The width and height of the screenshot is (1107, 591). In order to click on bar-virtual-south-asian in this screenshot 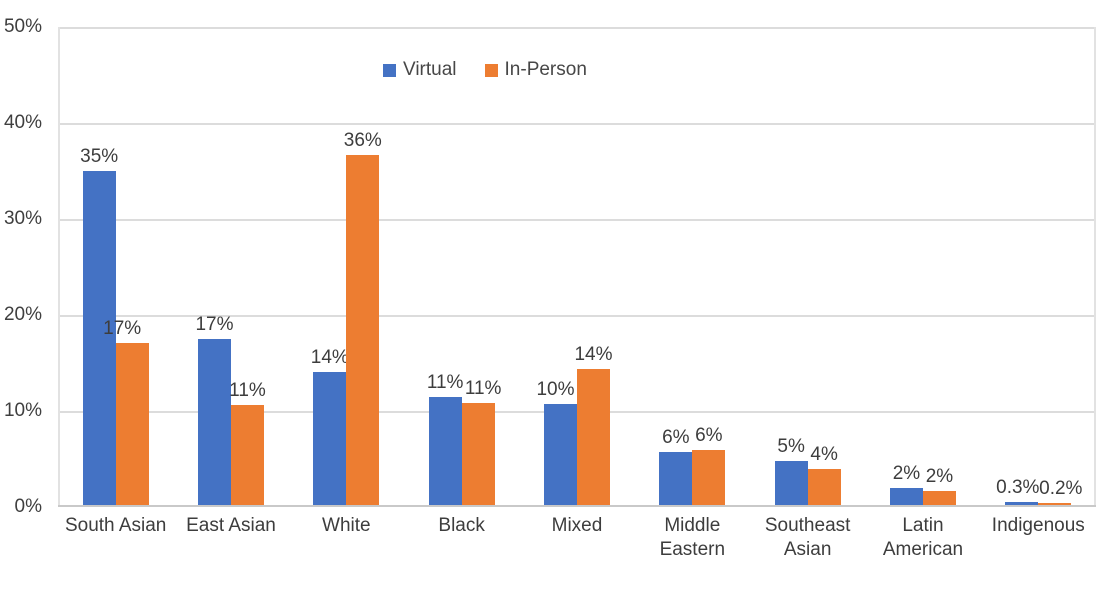, I will do `click(99, 338)`.